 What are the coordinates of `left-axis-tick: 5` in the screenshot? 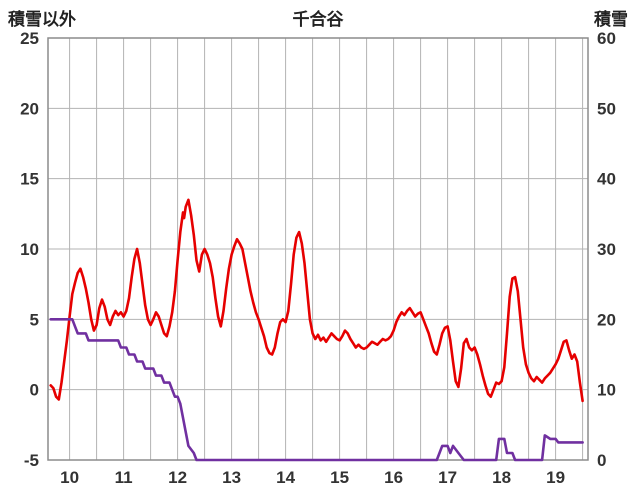 It's located at (34, 319).